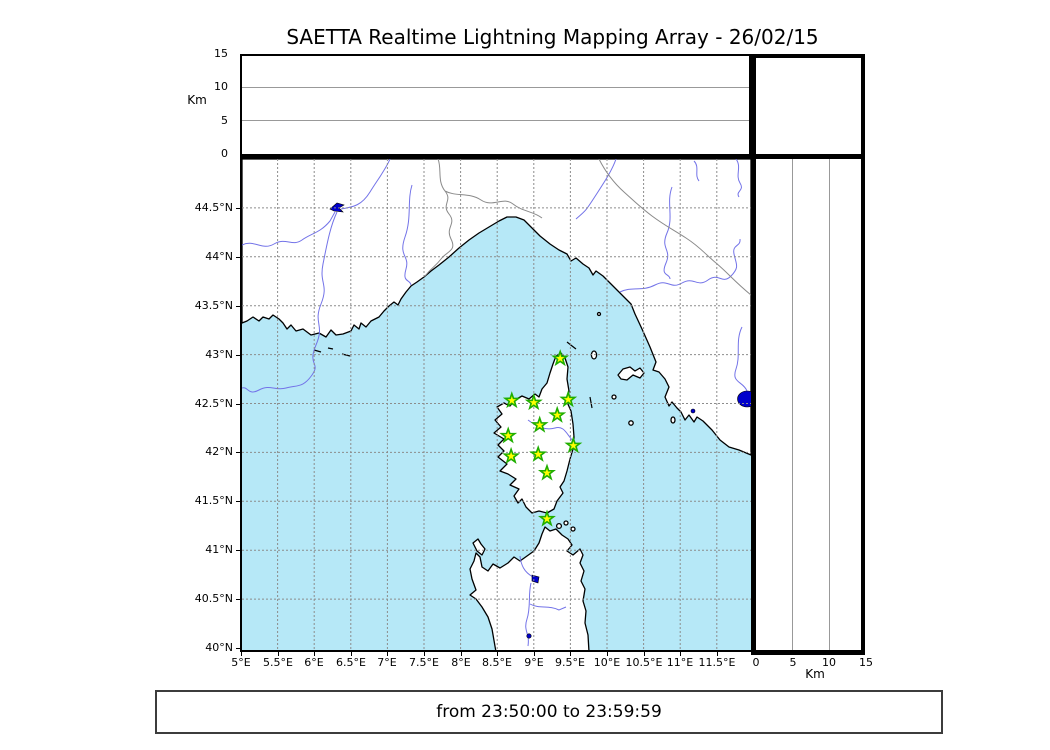 Image resolution: width=1050 pixels, height=750 pixels. I want to click on lat-tick-label: 40.5°N, so click(213, 598).